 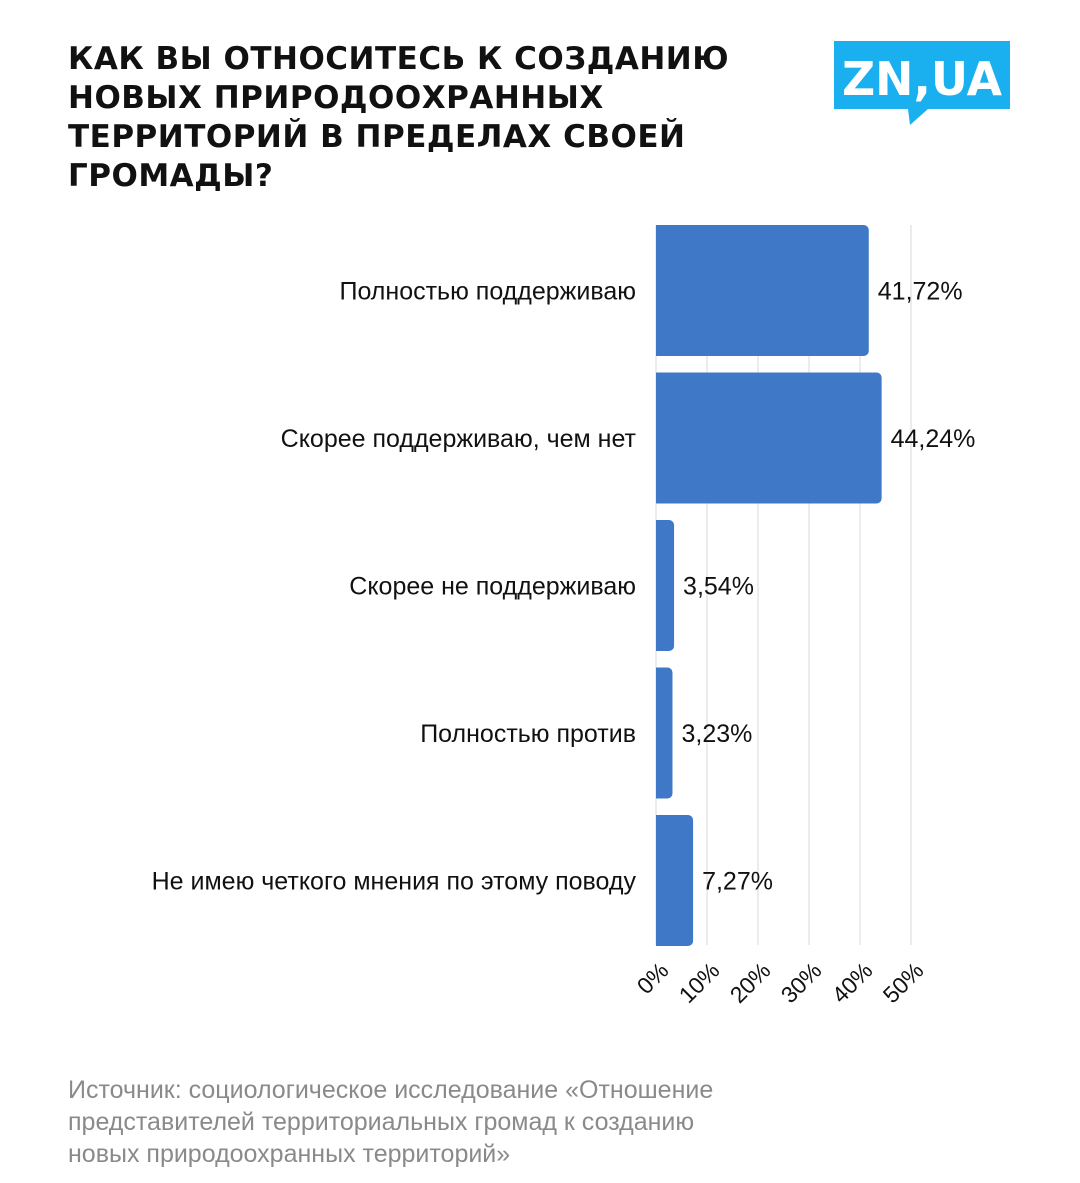 I want to click on category-label: Скорее не поддерживаю, so click(x=492, y=587).